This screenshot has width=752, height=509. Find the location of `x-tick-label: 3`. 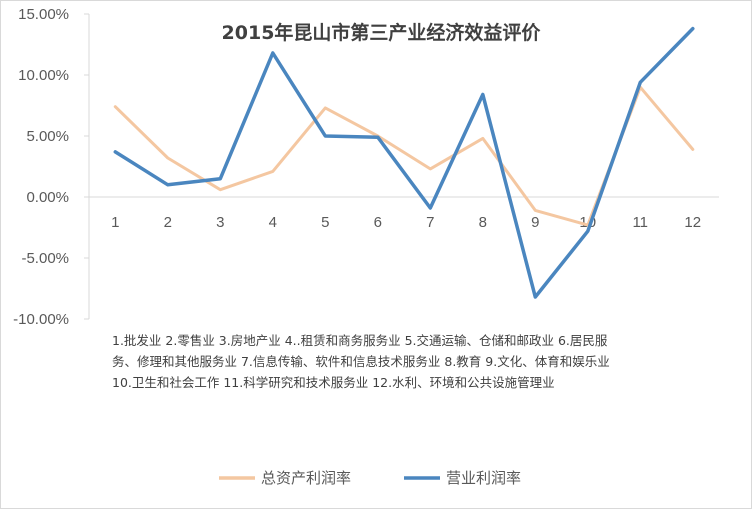

x-tick-label: 3 is located at coordinates (220, 222).